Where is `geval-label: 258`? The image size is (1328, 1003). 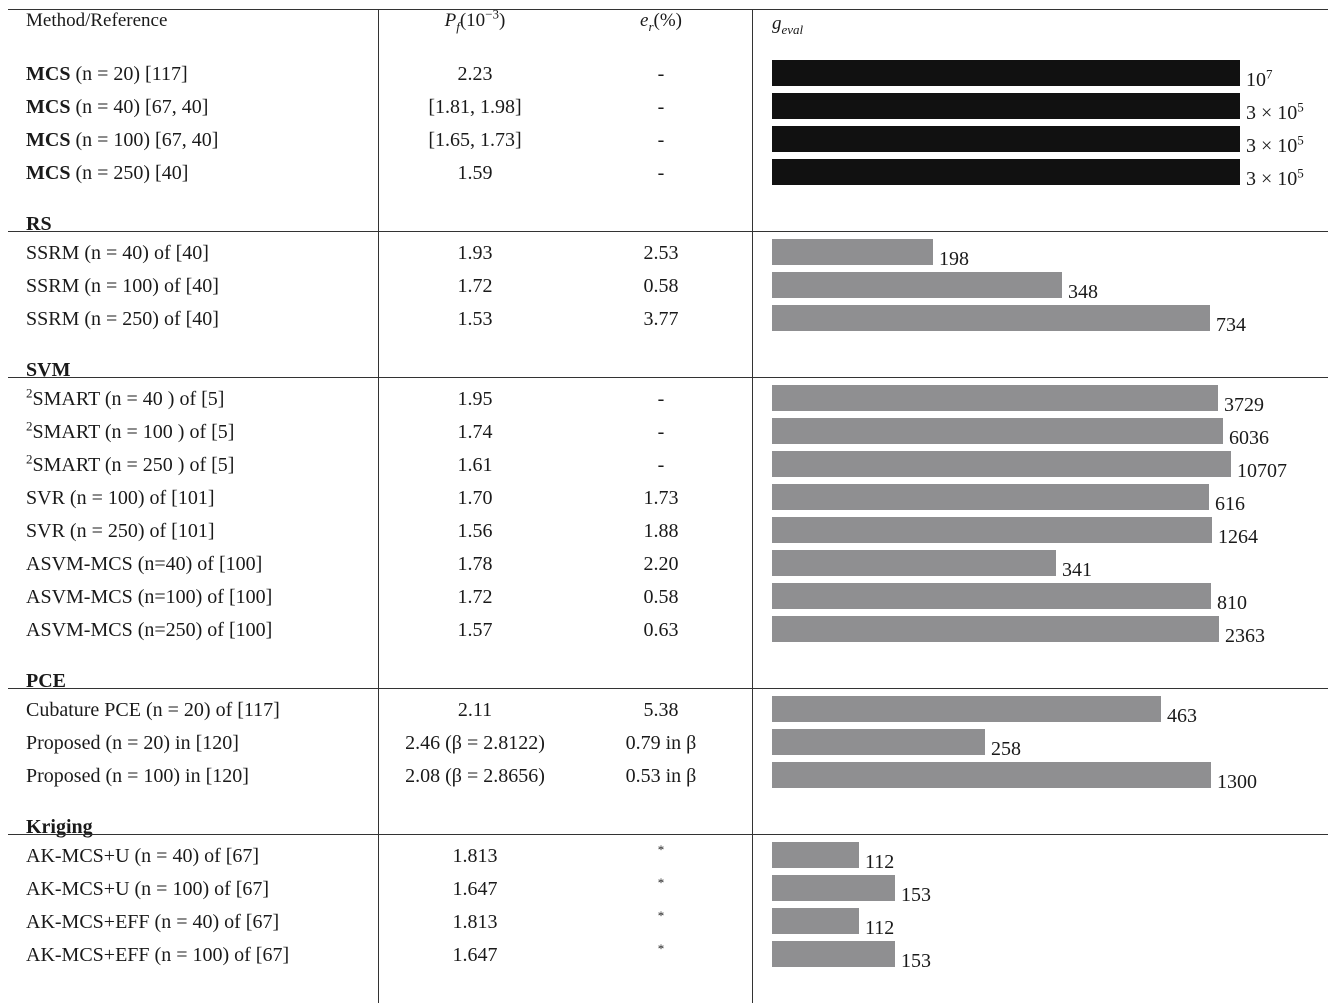 geval-label: 258 is located at coordinates (1006, 749).